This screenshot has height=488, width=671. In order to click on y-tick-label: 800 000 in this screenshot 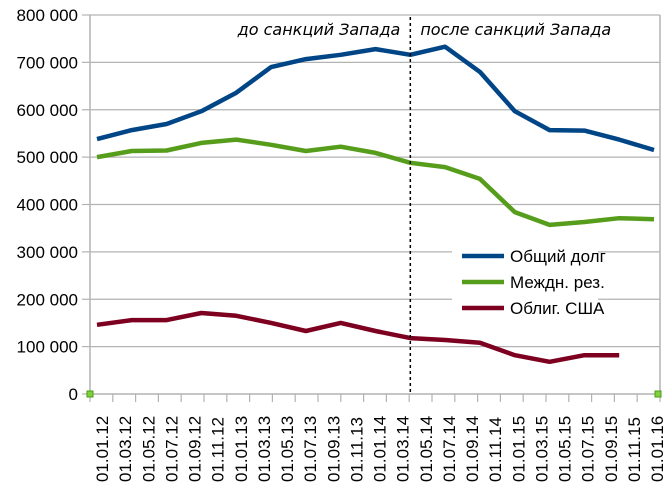, I will do `click(47, 15)`.